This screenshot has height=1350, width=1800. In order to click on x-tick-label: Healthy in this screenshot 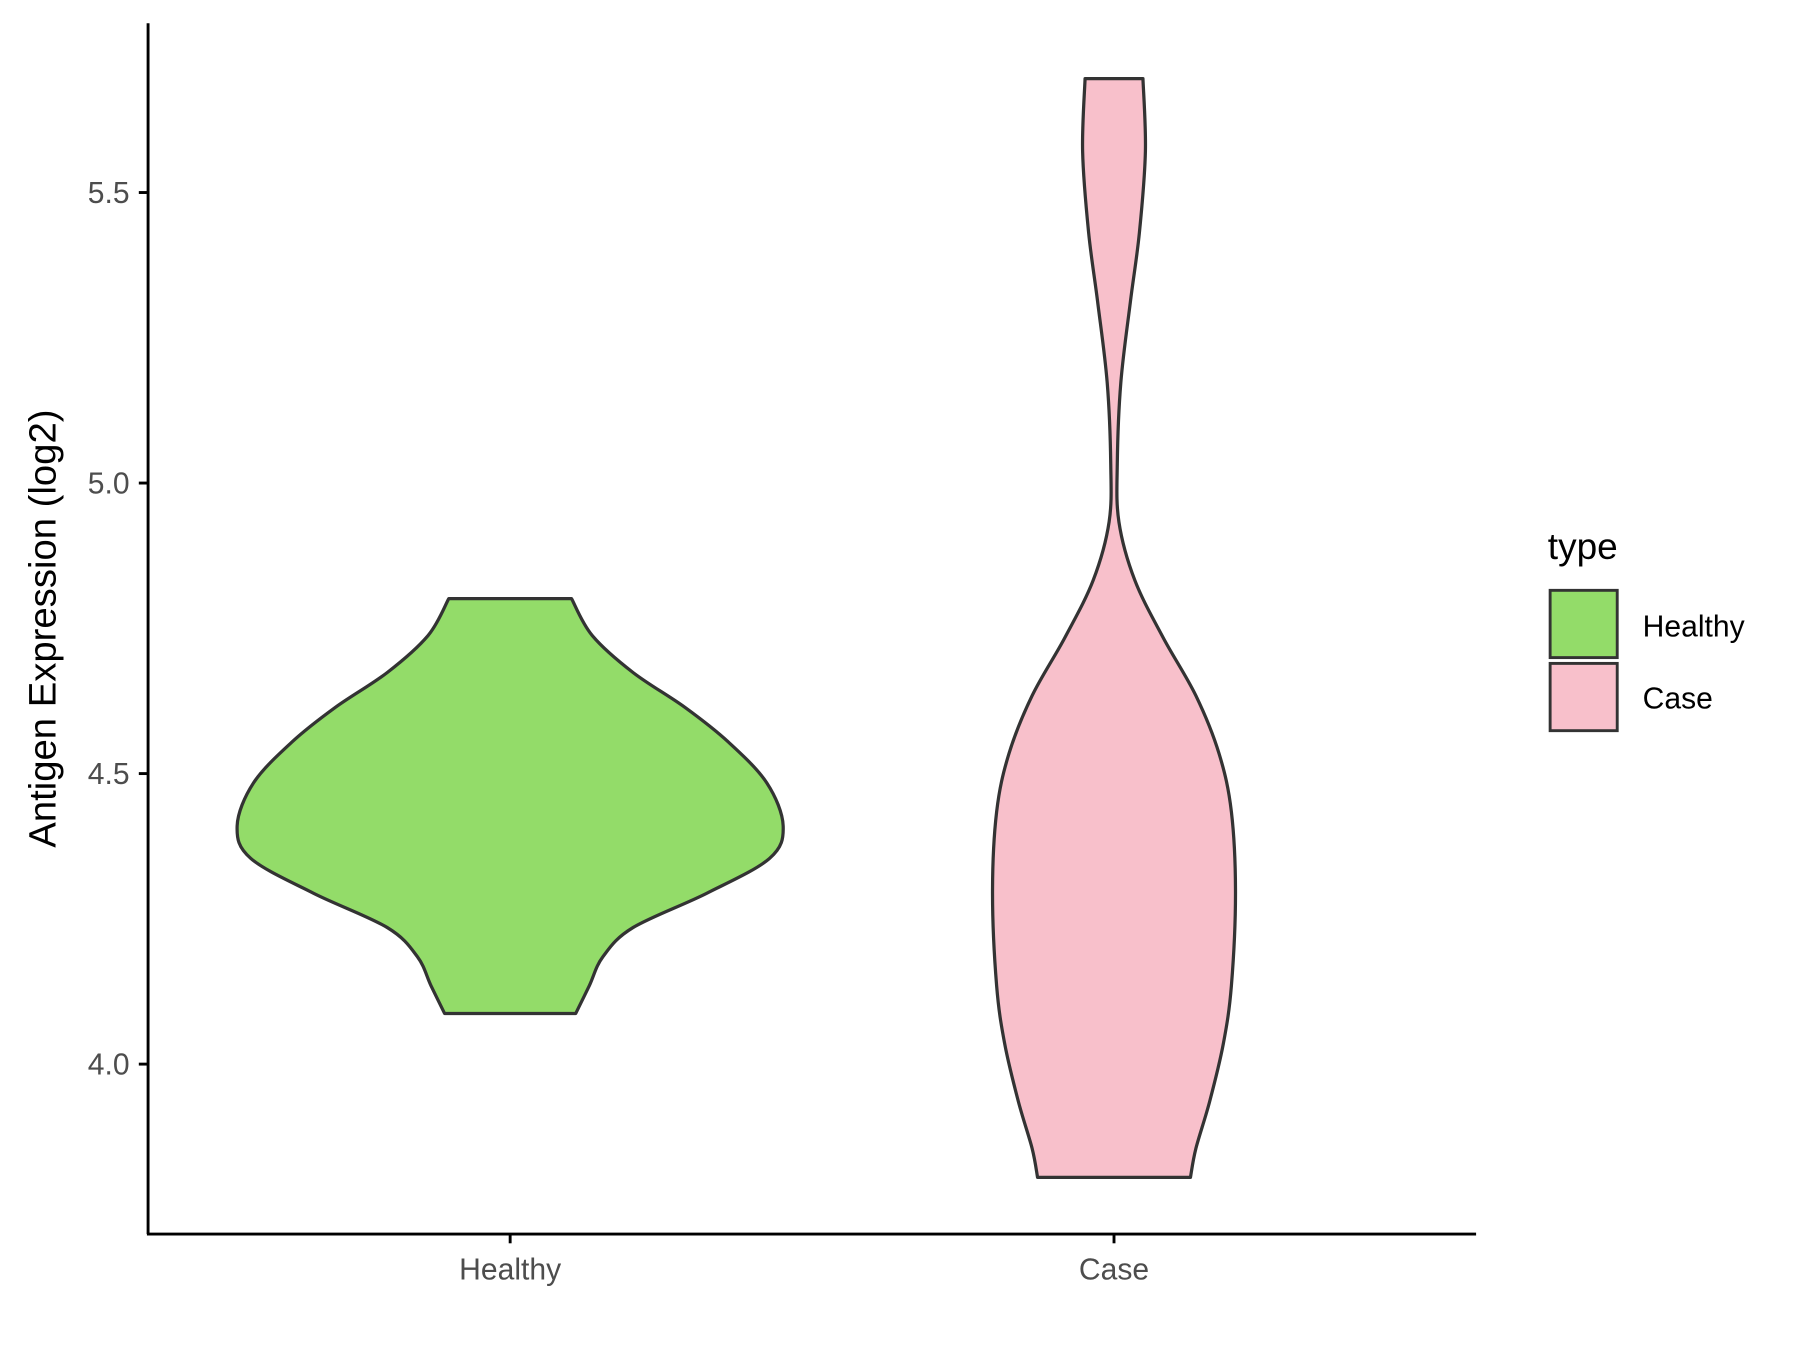, I will do `click(510, 1269)`.